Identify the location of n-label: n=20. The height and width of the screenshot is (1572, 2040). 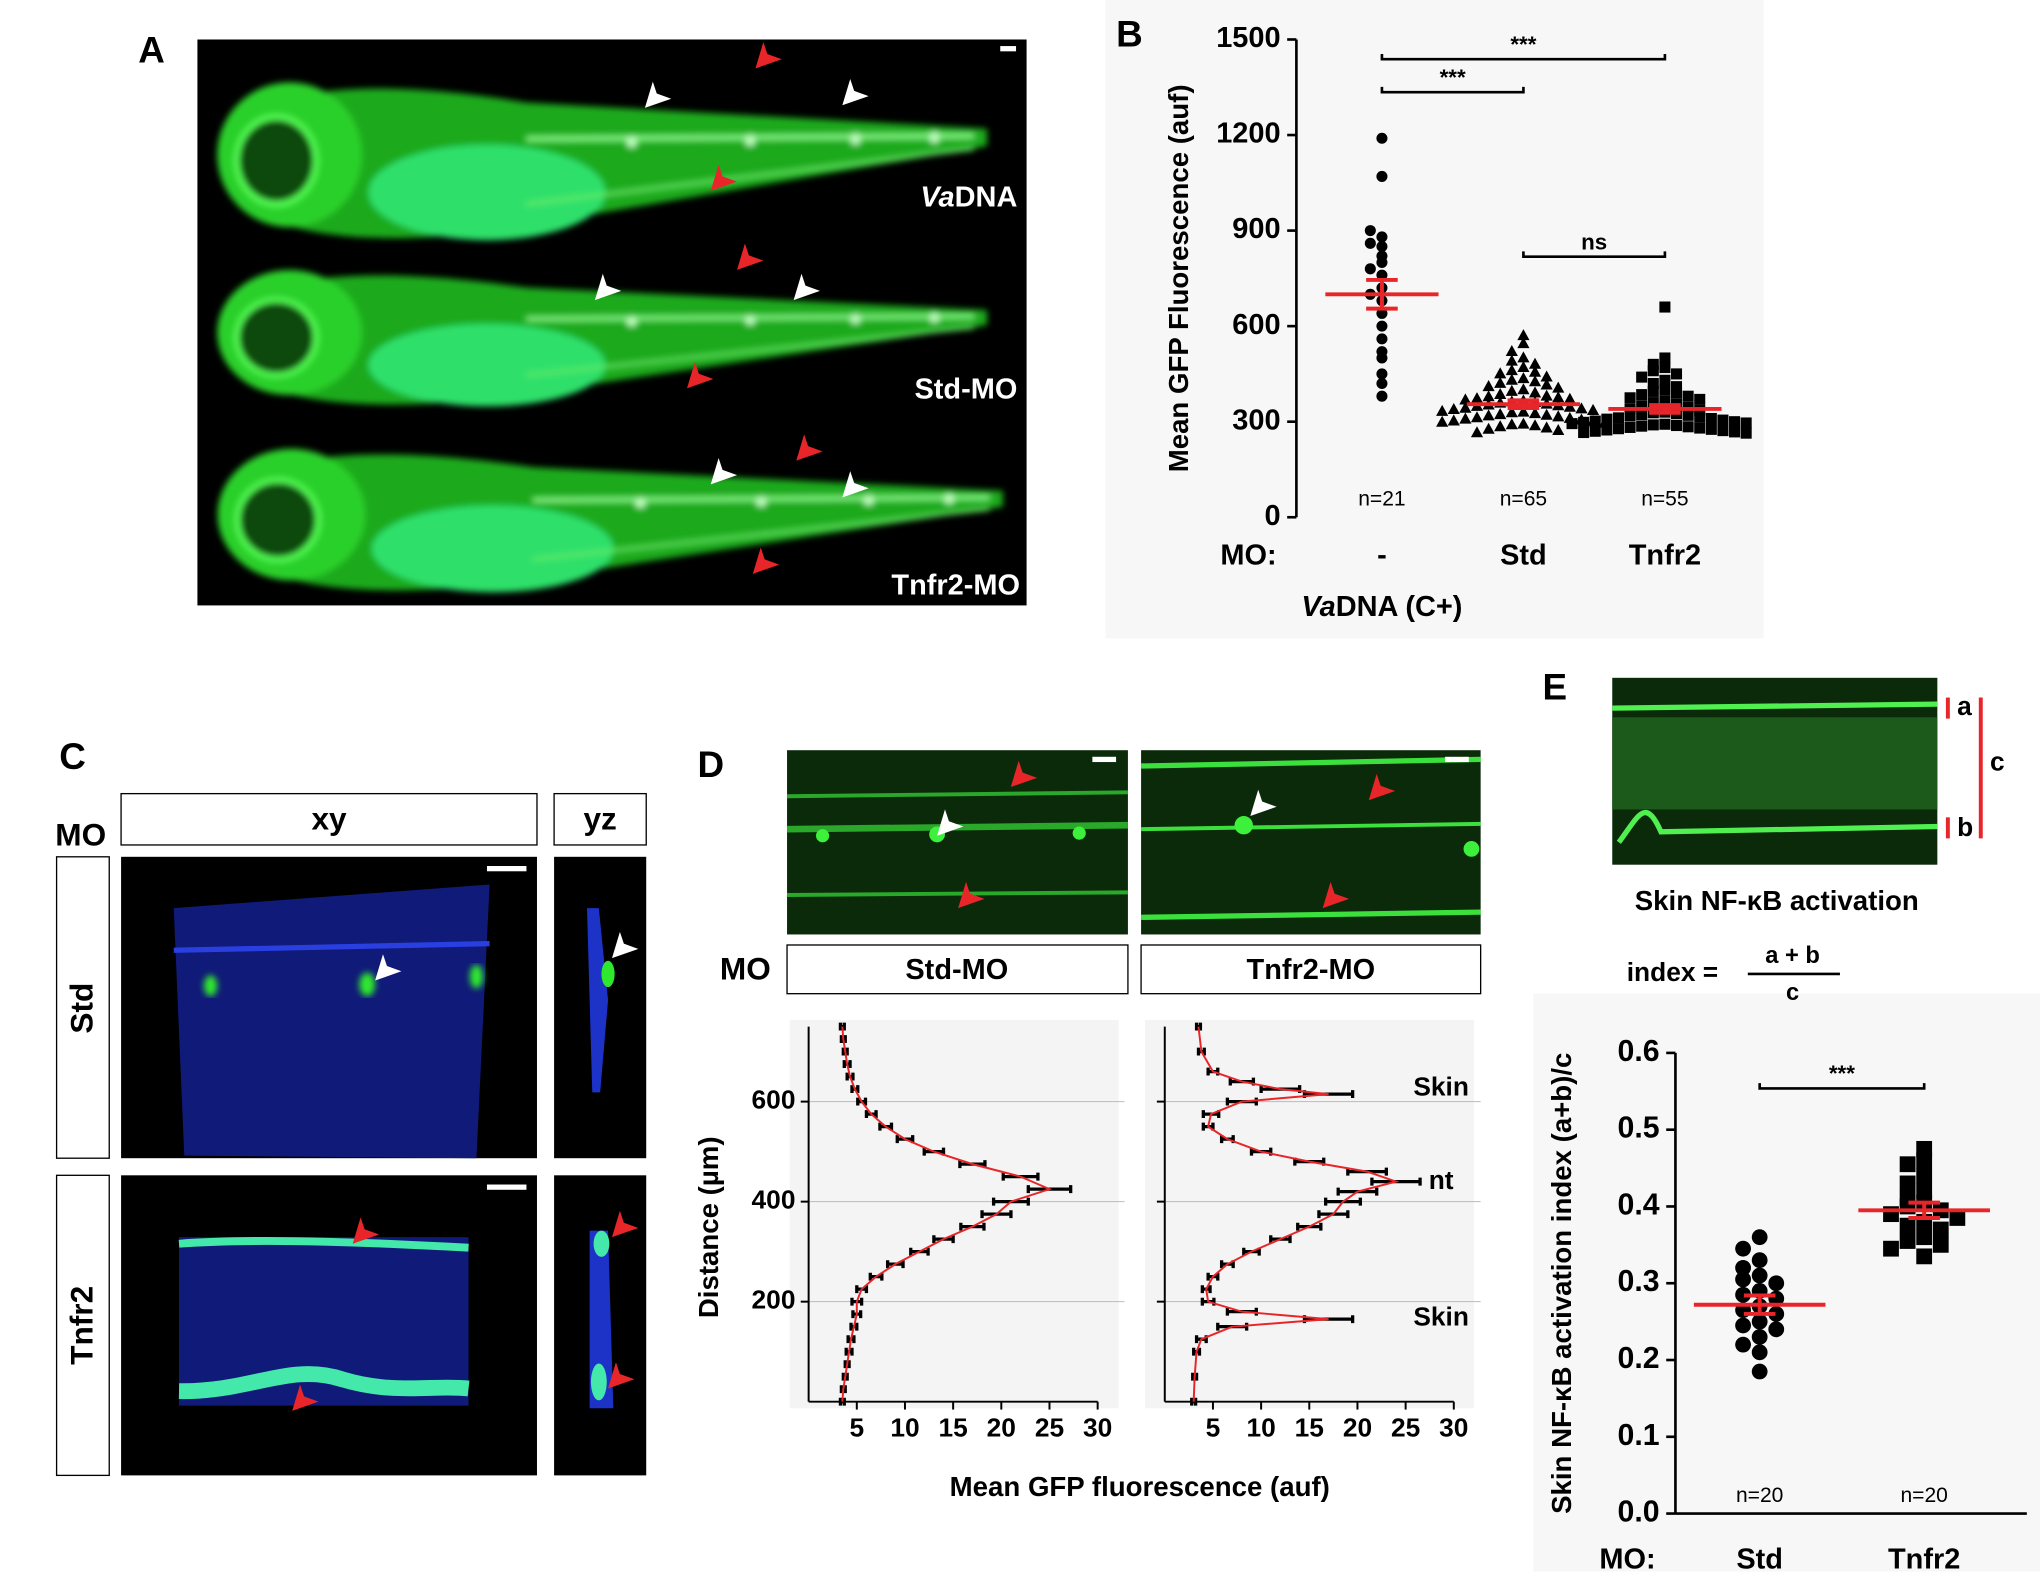
(1759, 1495).